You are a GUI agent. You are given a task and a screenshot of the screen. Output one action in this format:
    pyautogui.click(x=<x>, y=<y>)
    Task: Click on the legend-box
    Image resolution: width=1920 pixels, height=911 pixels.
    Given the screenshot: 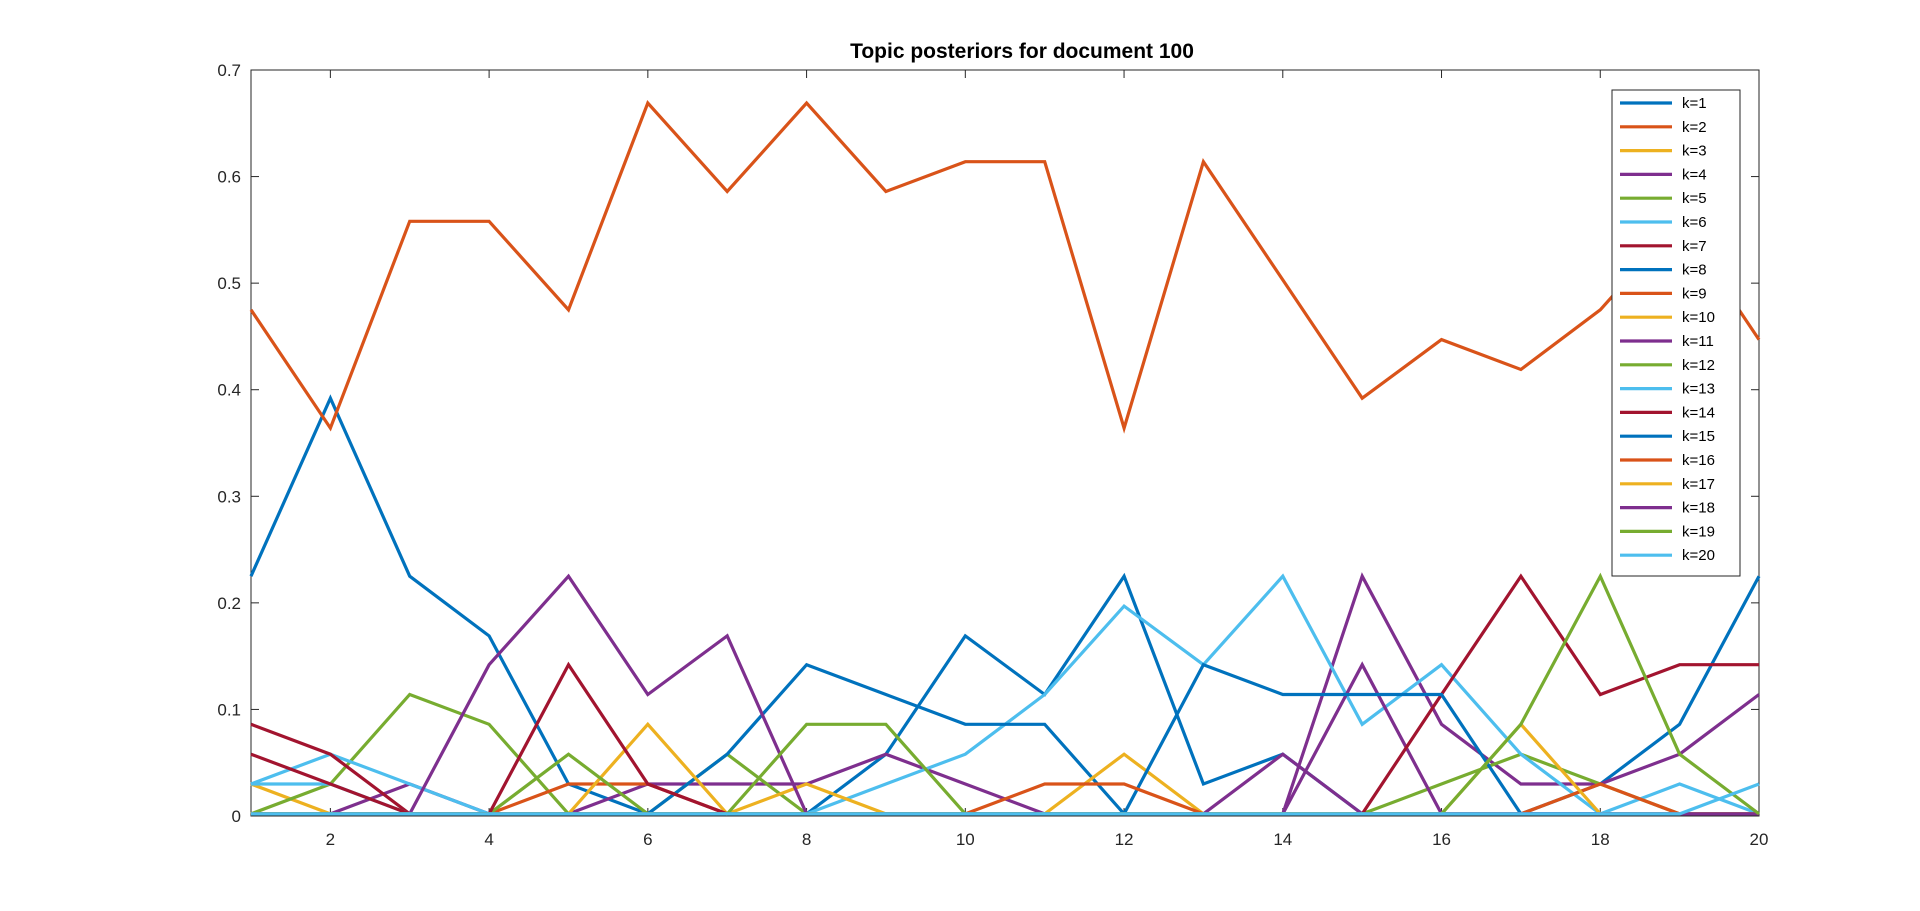 What is the action you would take?
    pyautogui.click(x=1676, y=333)
    